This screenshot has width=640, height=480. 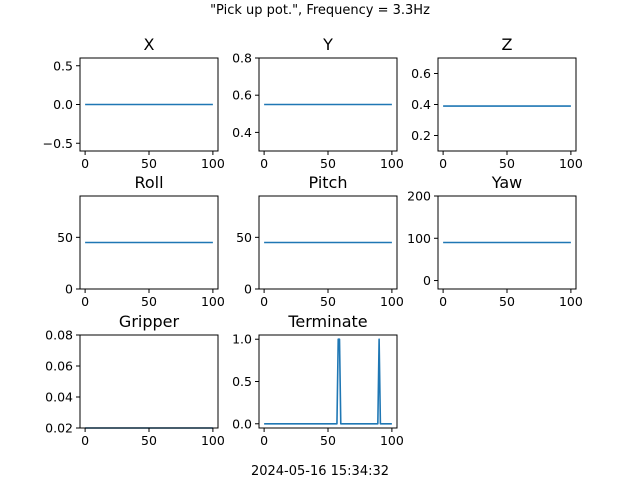 What do you see at coordinates (264, 163) in the screenshot?
I see `y-xtick-label: 0` at bounding box center [264, 163].